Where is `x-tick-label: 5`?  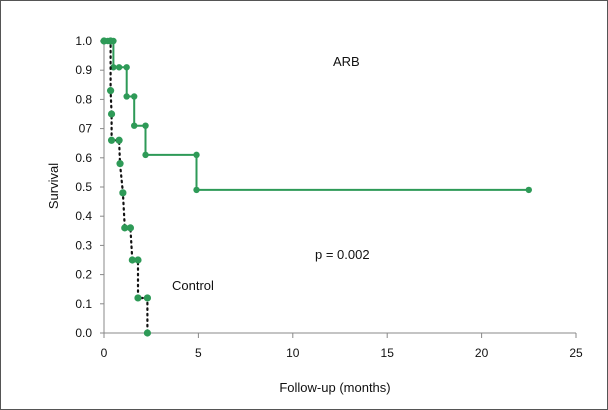
x-tick-label: 5 is located at coordinates (198, 353).